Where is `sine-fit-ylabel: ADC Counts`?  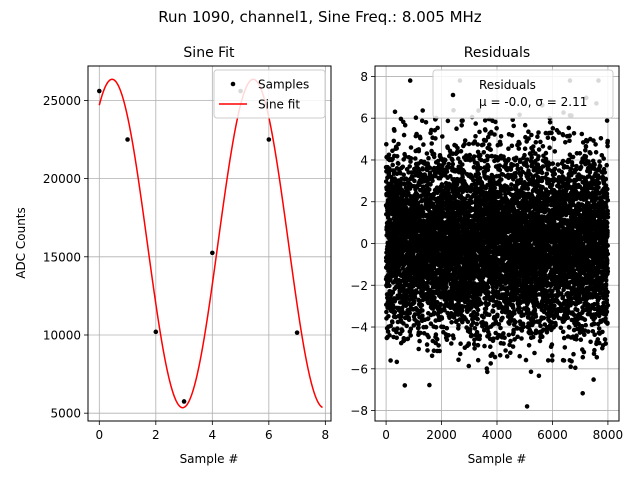 sine-fit-ylabel: ADC Counts is located at coordinates (21, 243).